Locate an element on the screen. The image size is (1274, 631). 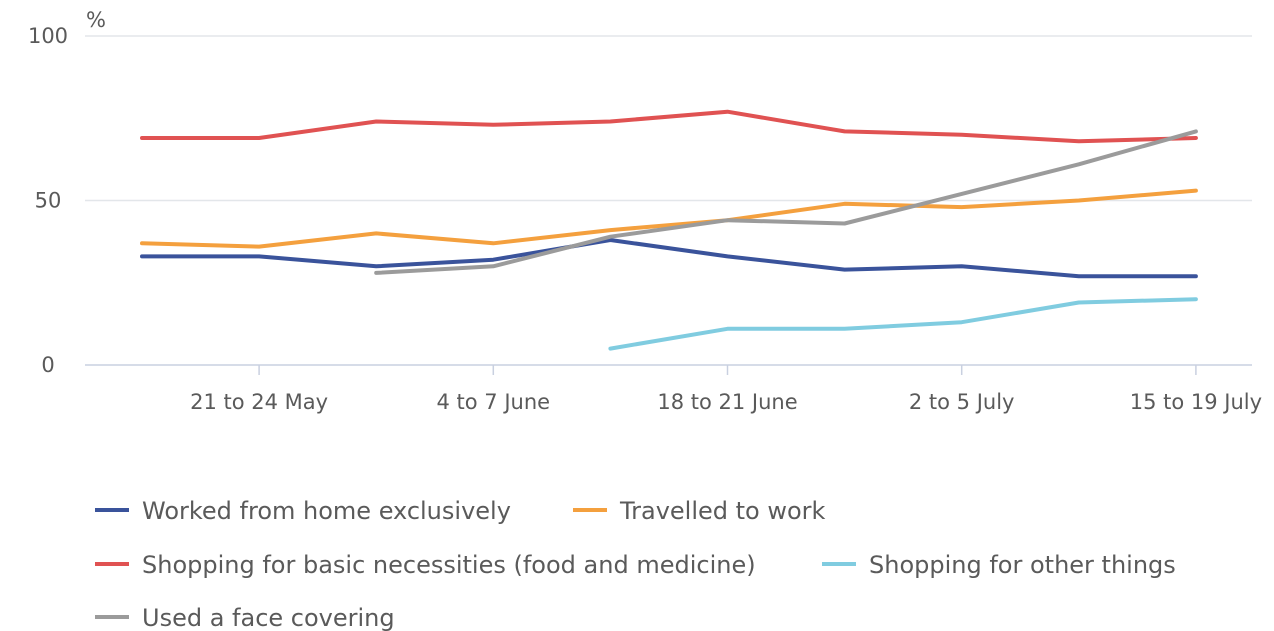
x-tick-label: 18 to 21 June is located at coordinates (727, 402).